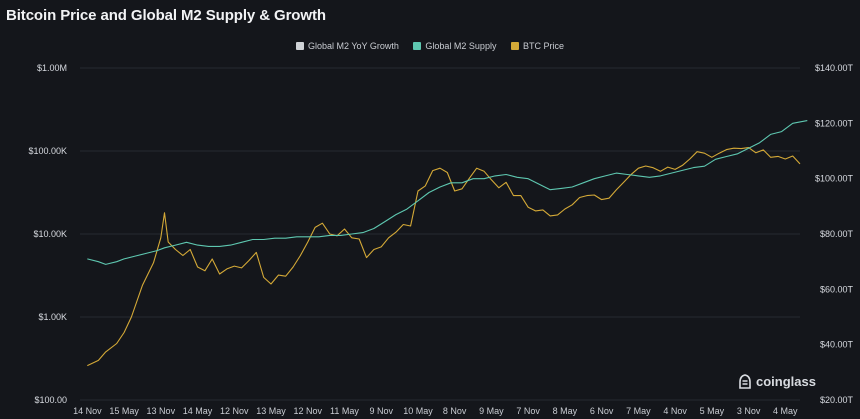 This screenshot has height=419, width=860. What do you see at coordinates (602, 411) in the screenshot?
I see `x-tick-label: 6 Nov` at bounding box center [602, 411].